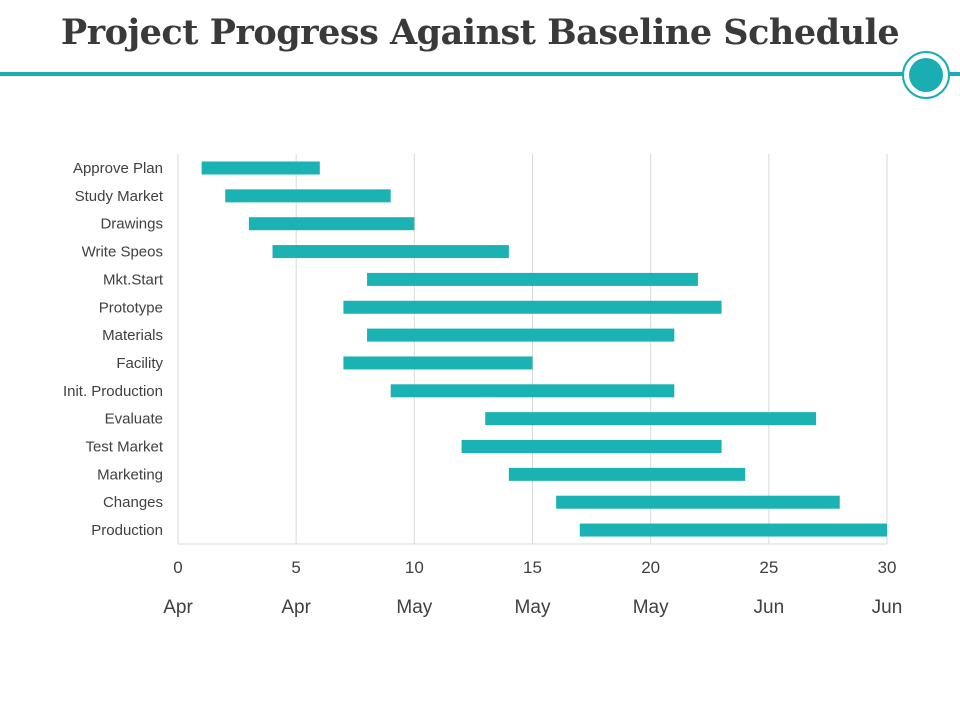 The image size is (960, 720). What do you see at coordinates (177, 567) in the screenshot?
I see `x-tick-label: 0` at bounding box center [177, 567].